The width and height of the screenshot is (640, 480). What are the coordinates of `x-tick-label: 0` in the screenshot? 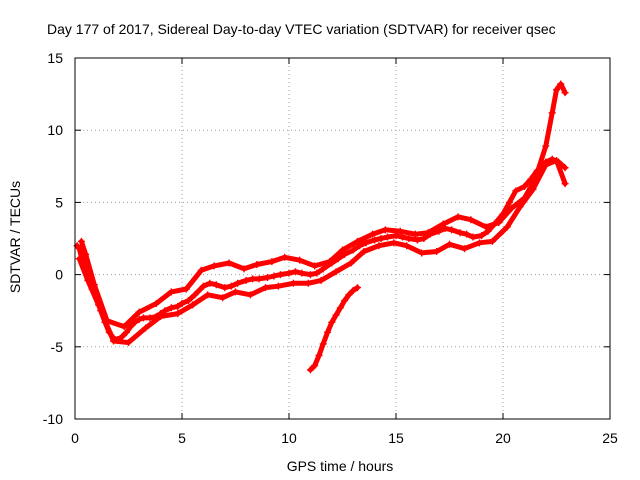 It's located at (75, 438).